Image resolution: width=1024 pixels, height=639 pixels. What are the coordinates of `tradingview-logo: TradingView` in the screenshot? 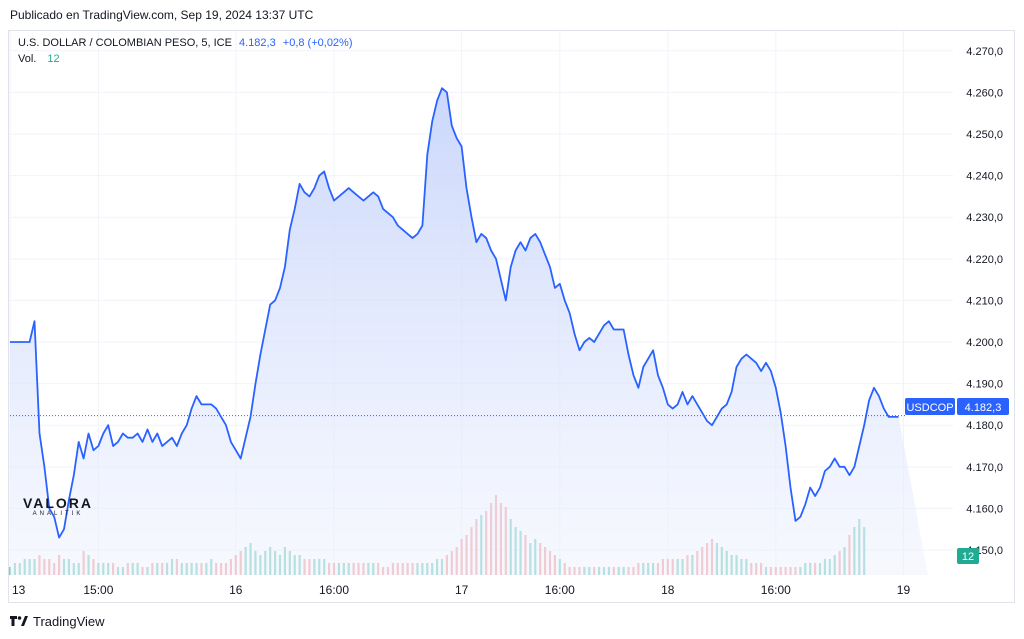 It's located at (57, 621).